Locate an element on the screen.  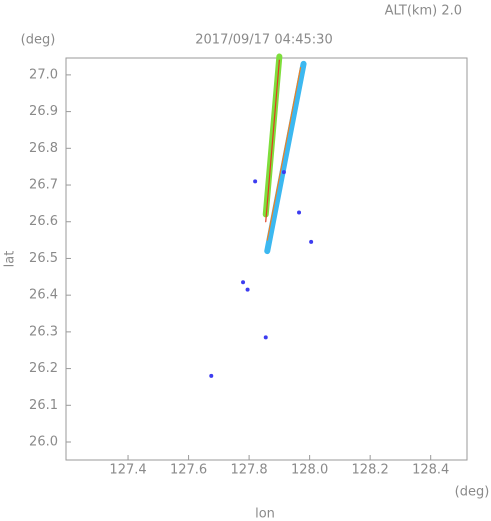
y-tick-label: 26.9 is located at coordinates (43, 111).